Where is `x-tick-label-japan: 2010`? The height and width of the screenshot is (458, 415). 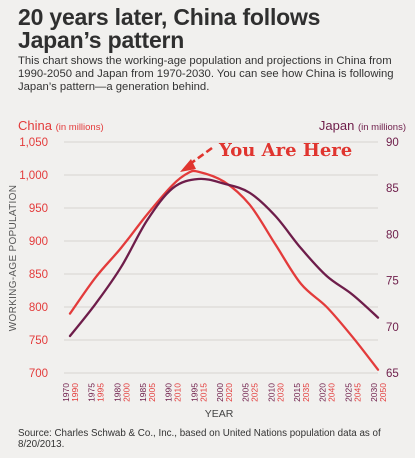
x-tick-label-japan: 2010 is located at coordinates (271, 392).